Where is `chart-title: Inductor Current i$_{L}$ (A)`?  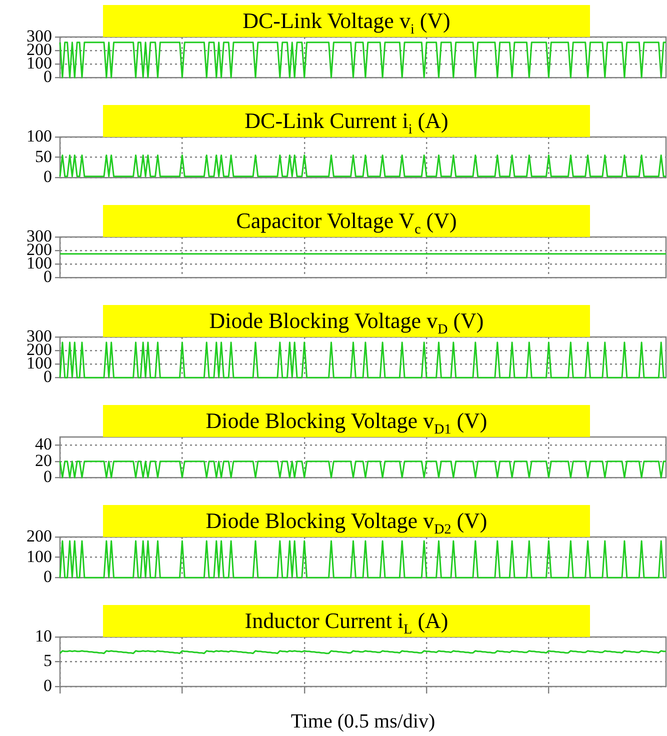 chart-title: Inductor Current i$_{L}$ (A) is located at coordinates (346, 621).